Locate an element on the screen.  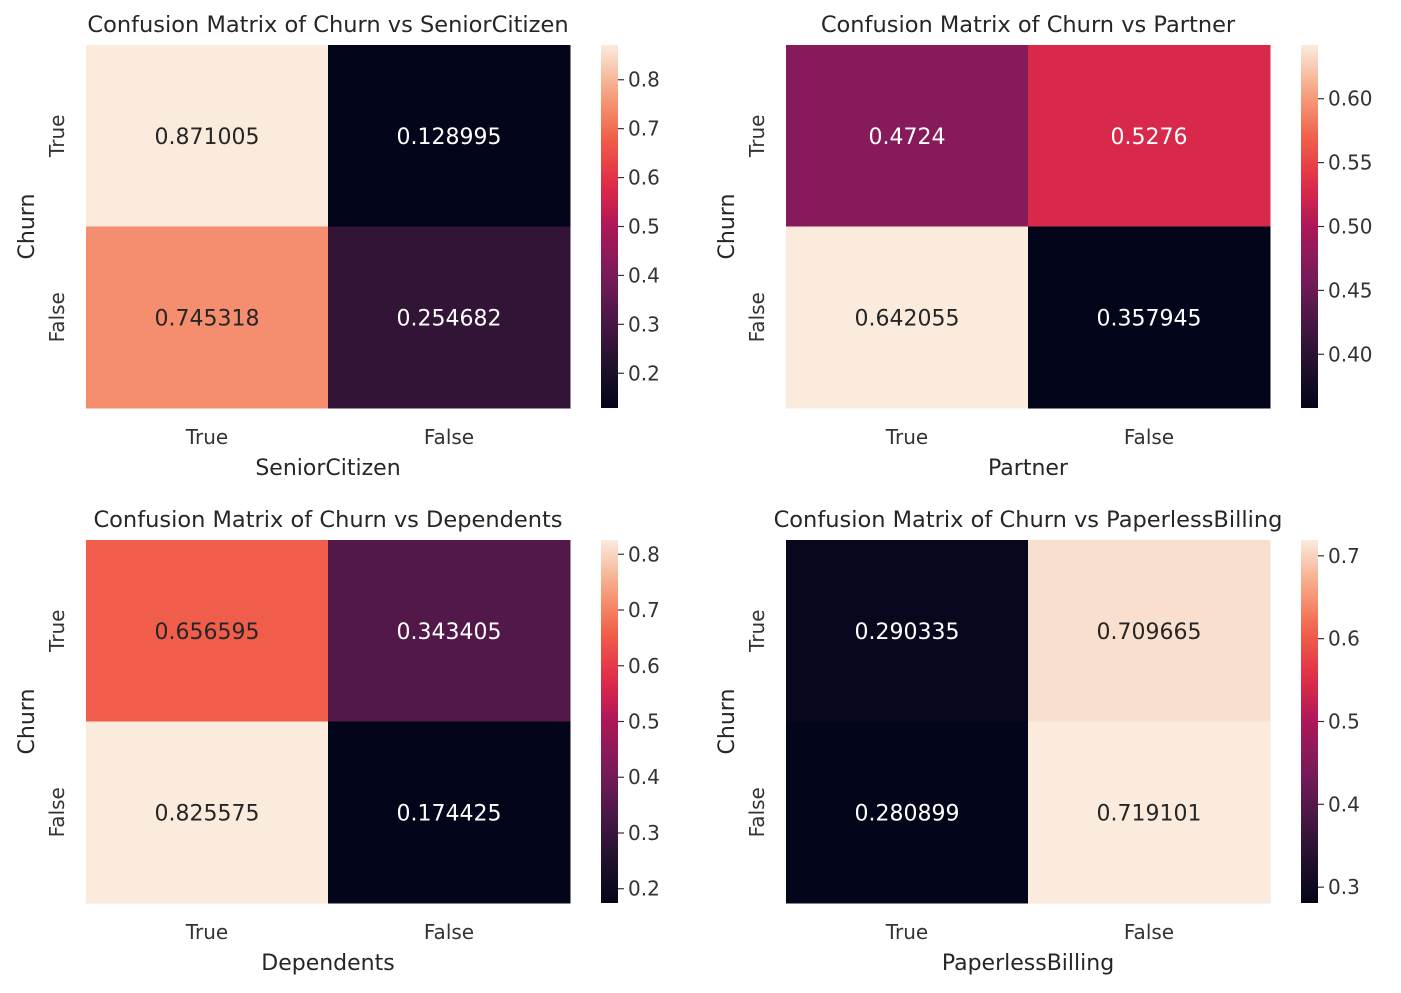
colorbar-tick-label: 0.60 is located at coordinates (1350, 99).